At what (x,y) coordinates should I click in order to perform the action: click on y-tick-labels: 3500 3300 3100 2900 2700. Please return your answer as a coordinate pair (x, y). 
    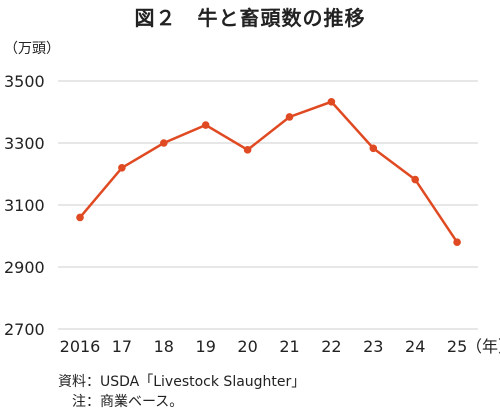
    Looking at the image, I should click on (24, 205).